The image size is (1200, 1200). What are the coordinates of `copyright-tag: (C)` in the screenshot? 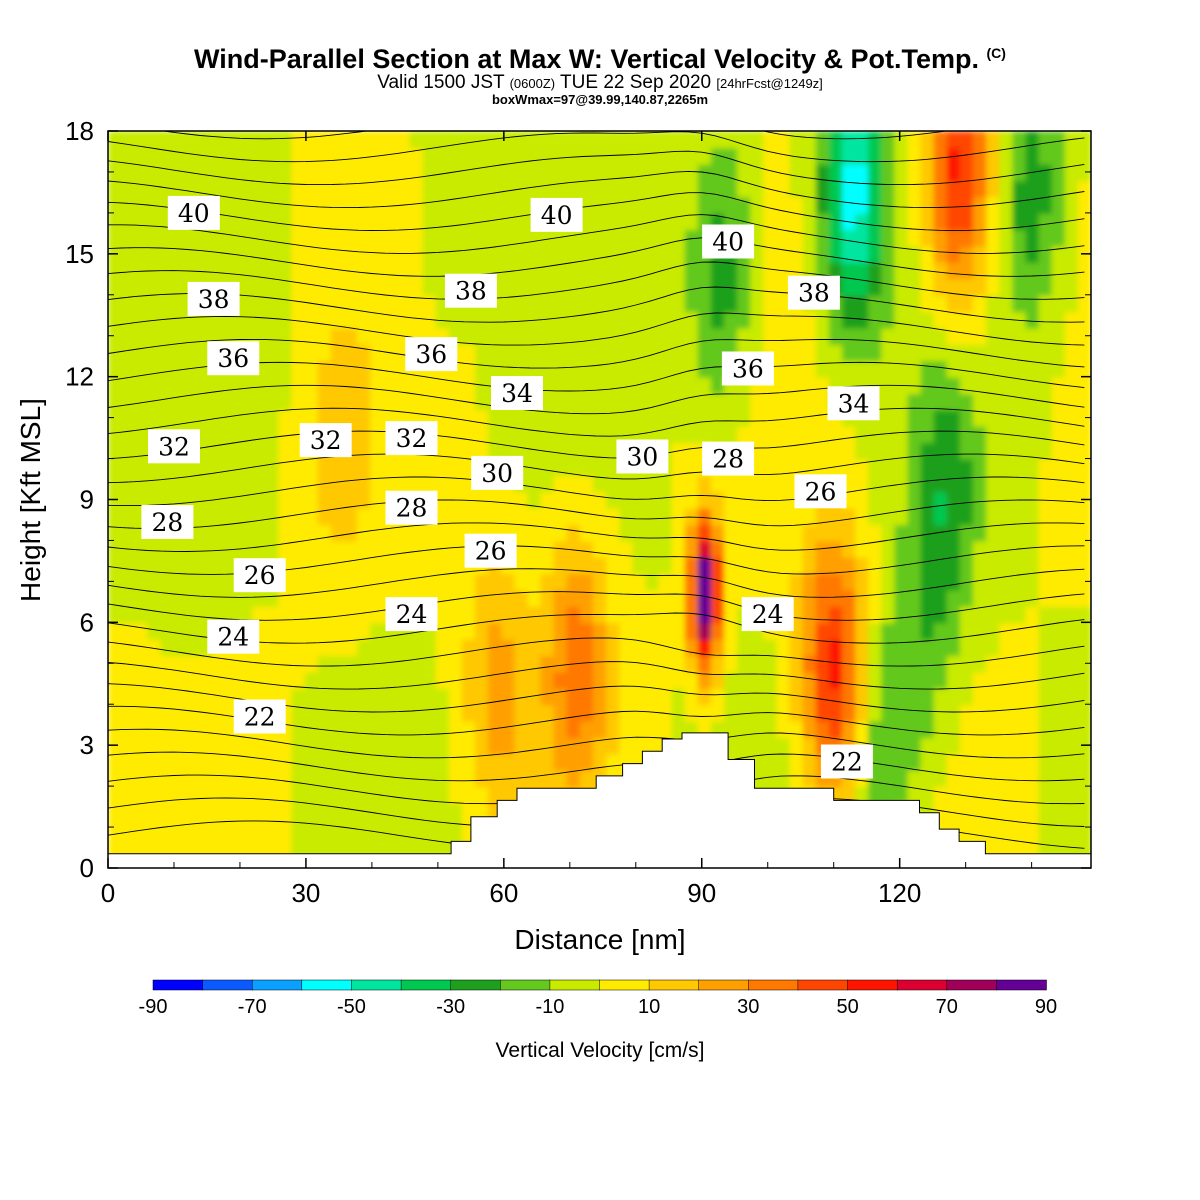 It's located at (996, 53).